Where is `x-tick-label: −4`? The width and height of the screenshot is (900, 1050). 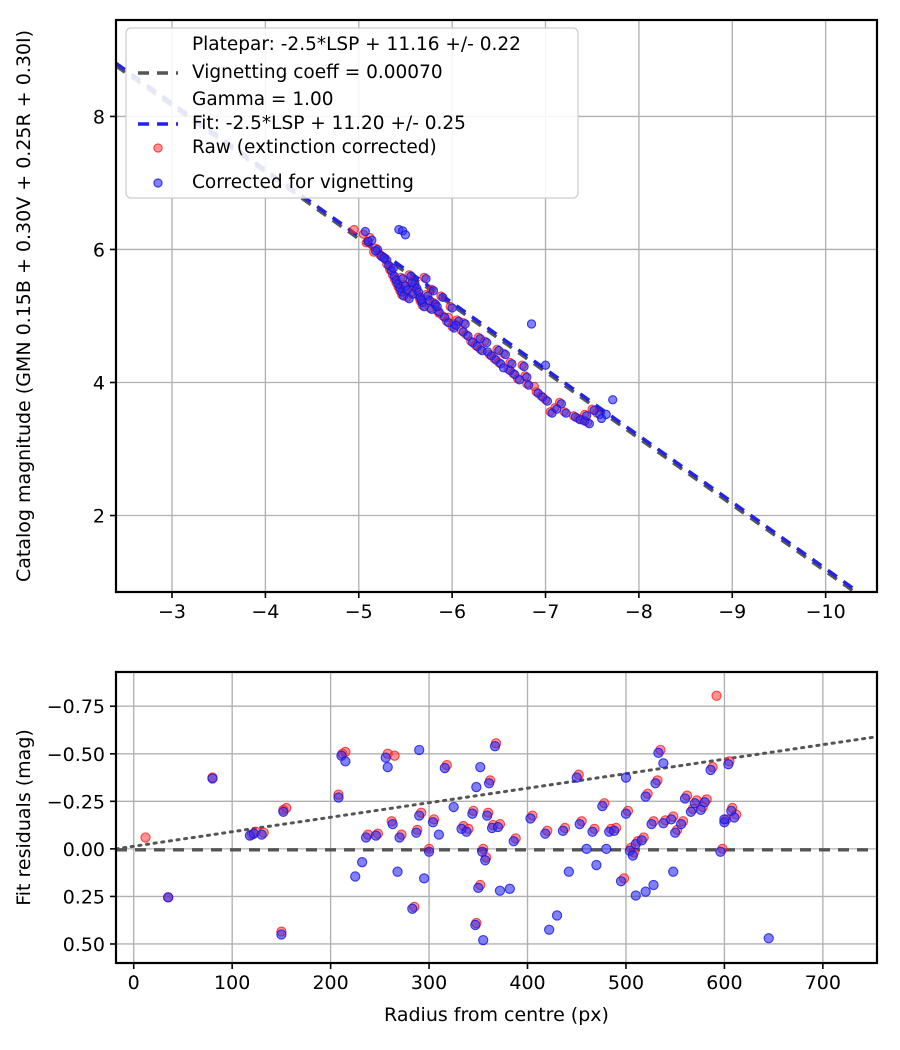
x-tick-label: −4 is located at coordinates (265, 612).